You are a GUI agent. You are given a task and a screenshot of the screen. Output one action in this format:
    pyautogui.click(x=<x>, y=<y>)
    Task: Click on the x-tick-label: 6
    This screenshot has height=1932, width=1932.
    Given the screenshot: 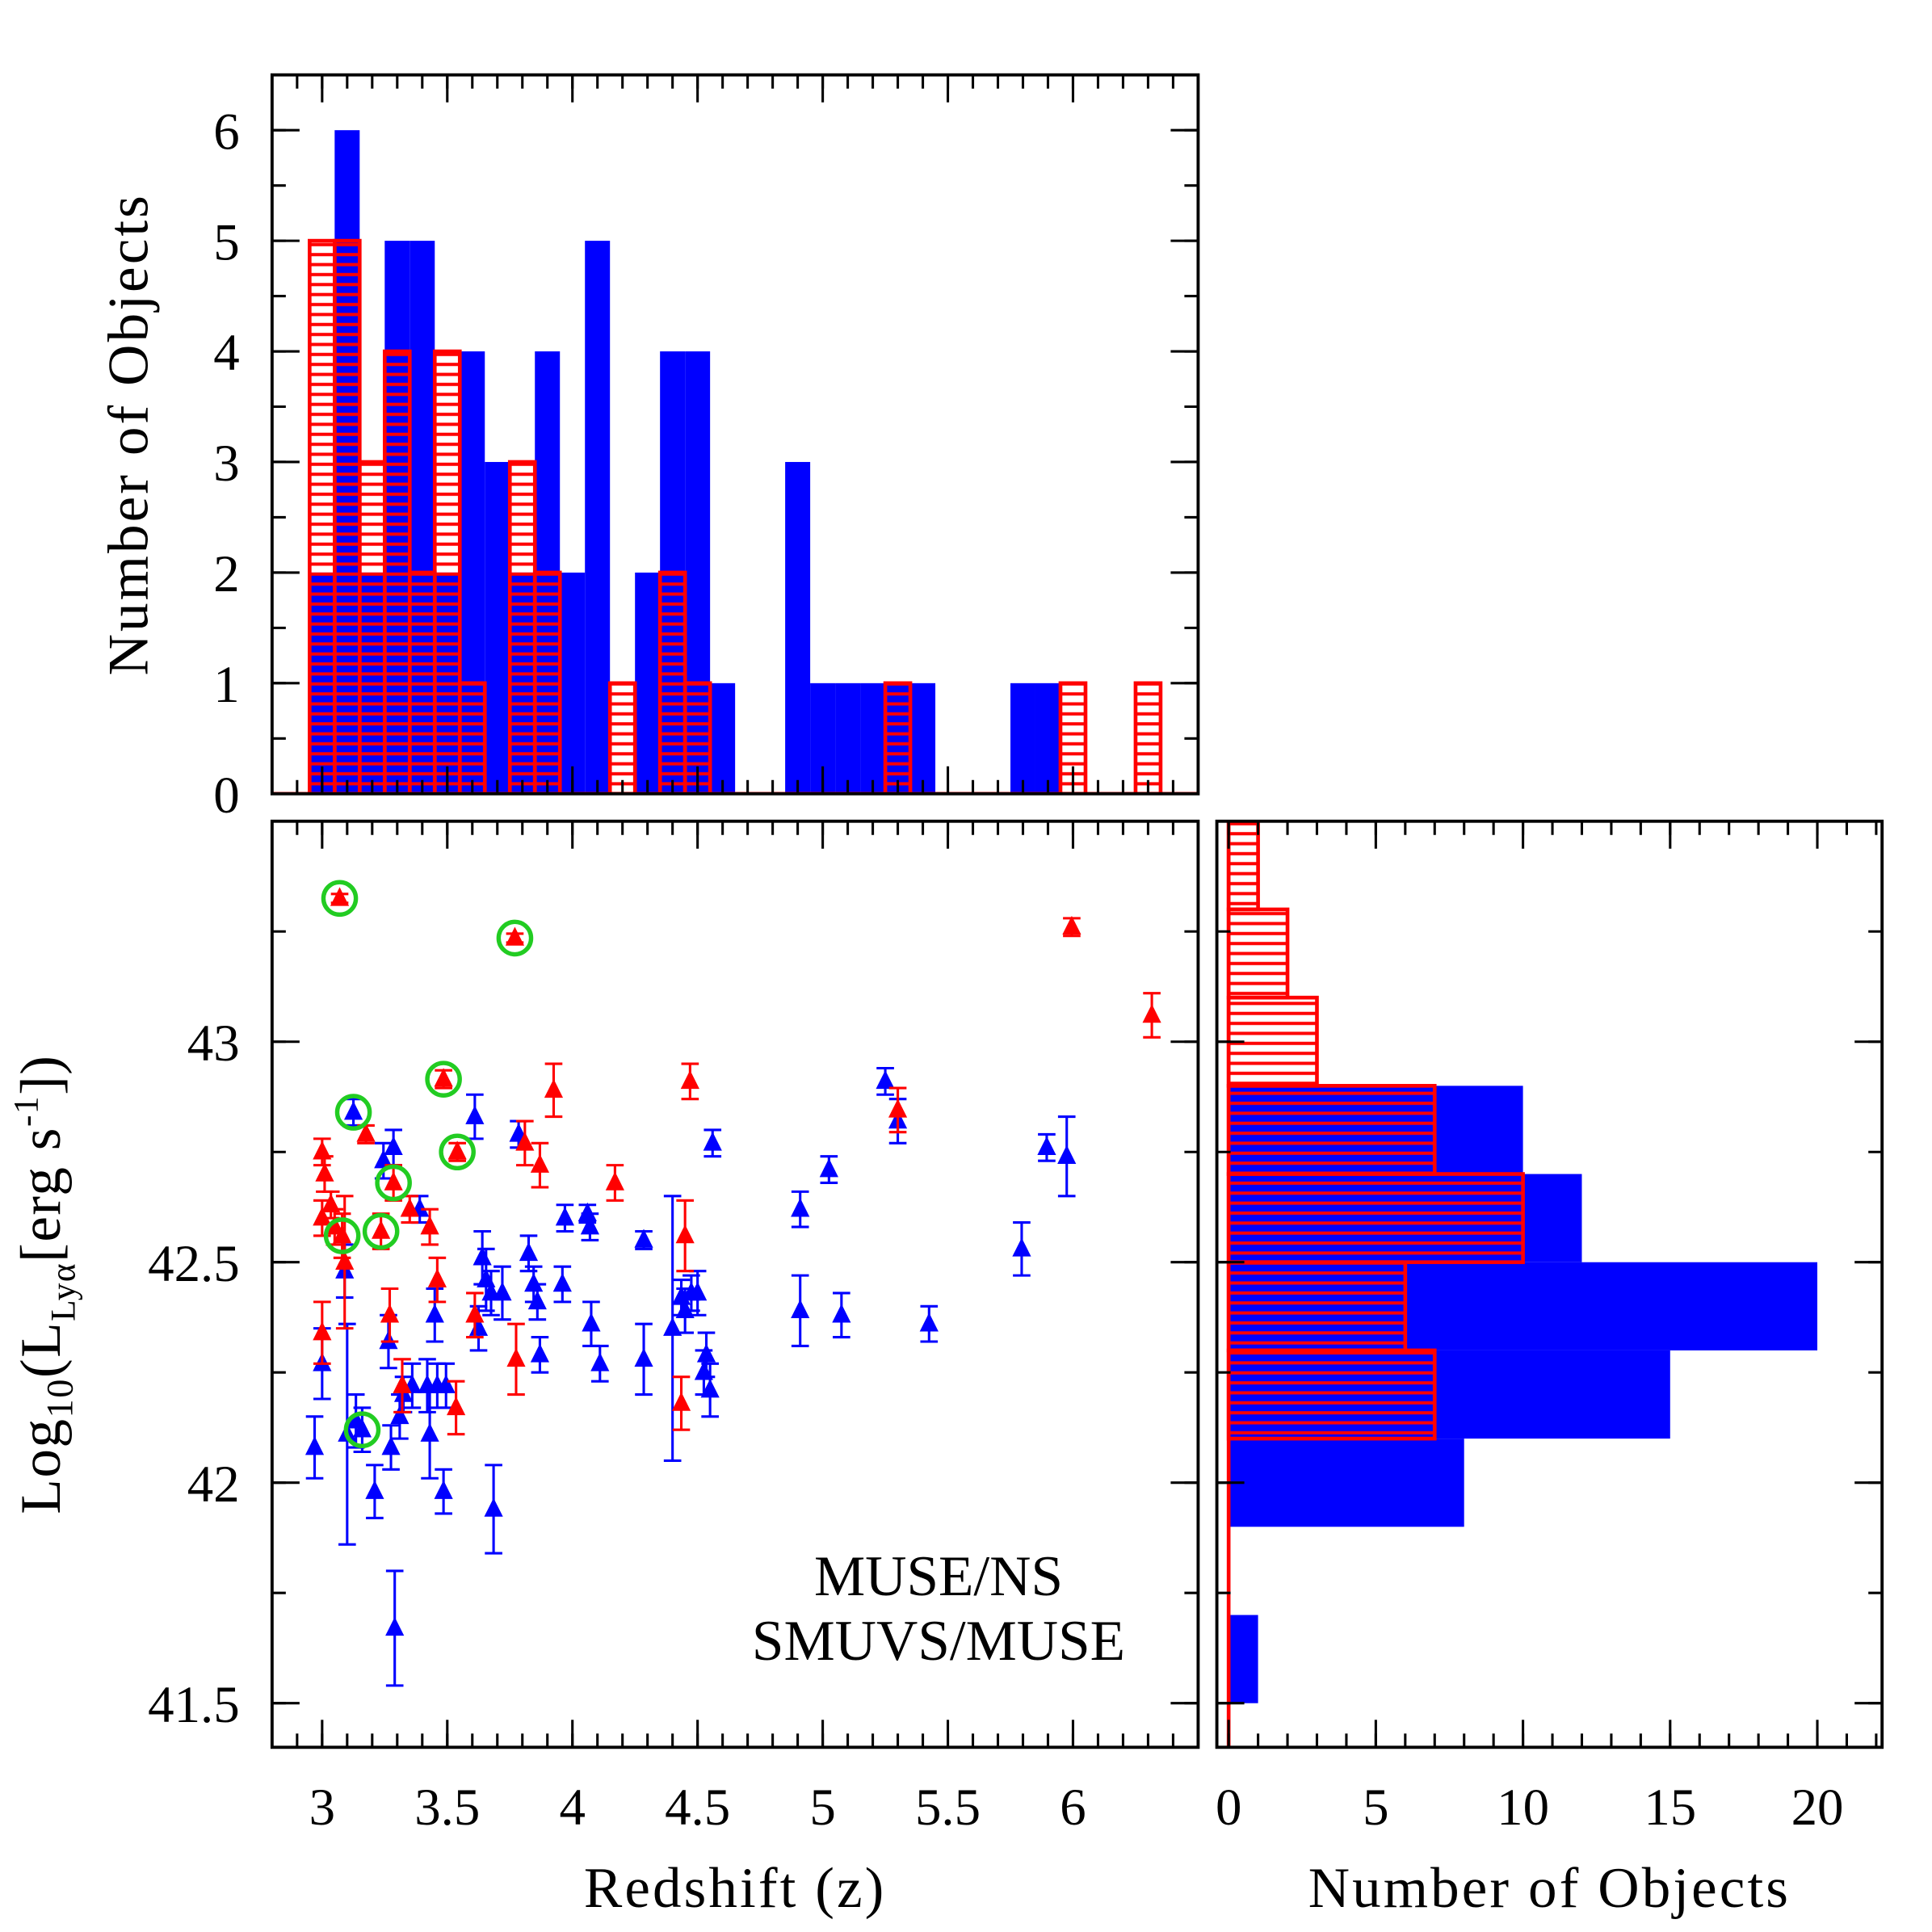 What is the action you would take?
    pyautogui.click(x=1073, y=1808)
    